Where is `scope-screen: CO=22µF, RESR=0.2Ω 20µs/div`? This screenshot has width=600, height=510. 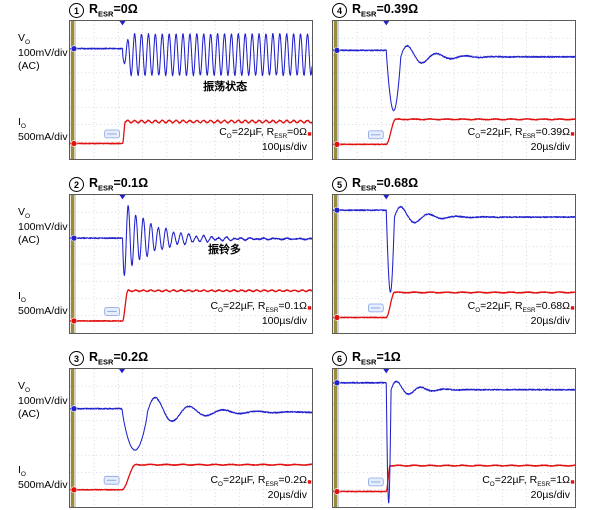 scope-screen: CO=22µF, RESR=0.2Ω 20µs/div is located at coordinates (191, 438).